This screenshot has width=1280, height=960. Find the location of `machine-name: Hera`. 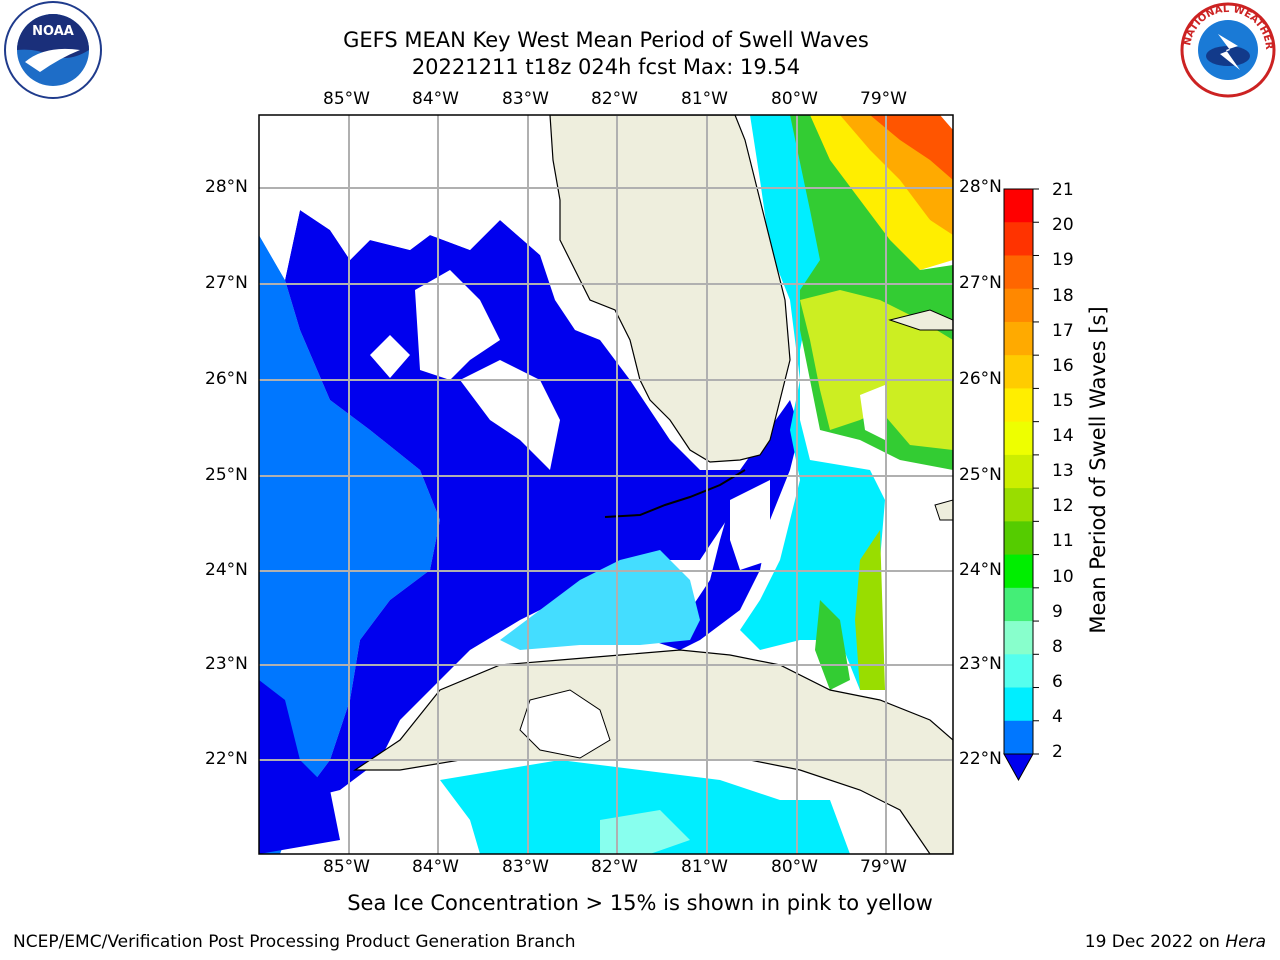

machine-name: Hera is located at coordinates (1245, 942).